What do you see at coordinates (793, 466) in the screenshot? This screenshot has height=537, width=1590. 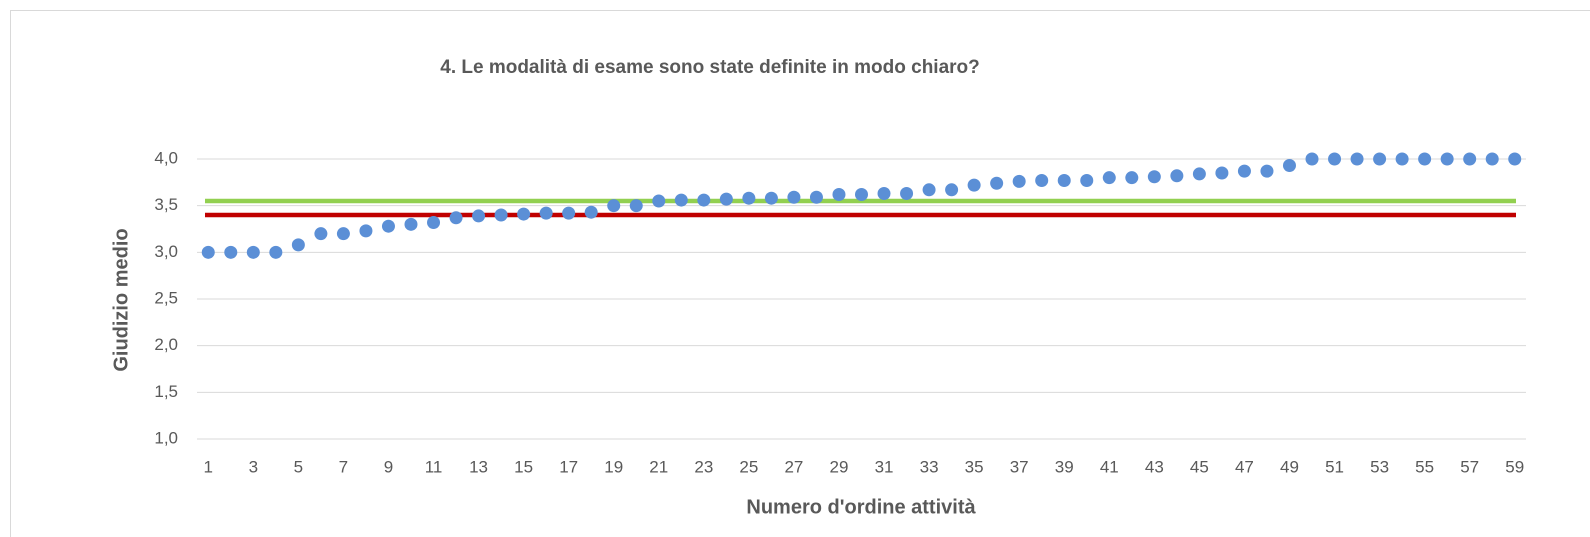 I see `x-tick-label: 27` at bounding box center [793, 466].